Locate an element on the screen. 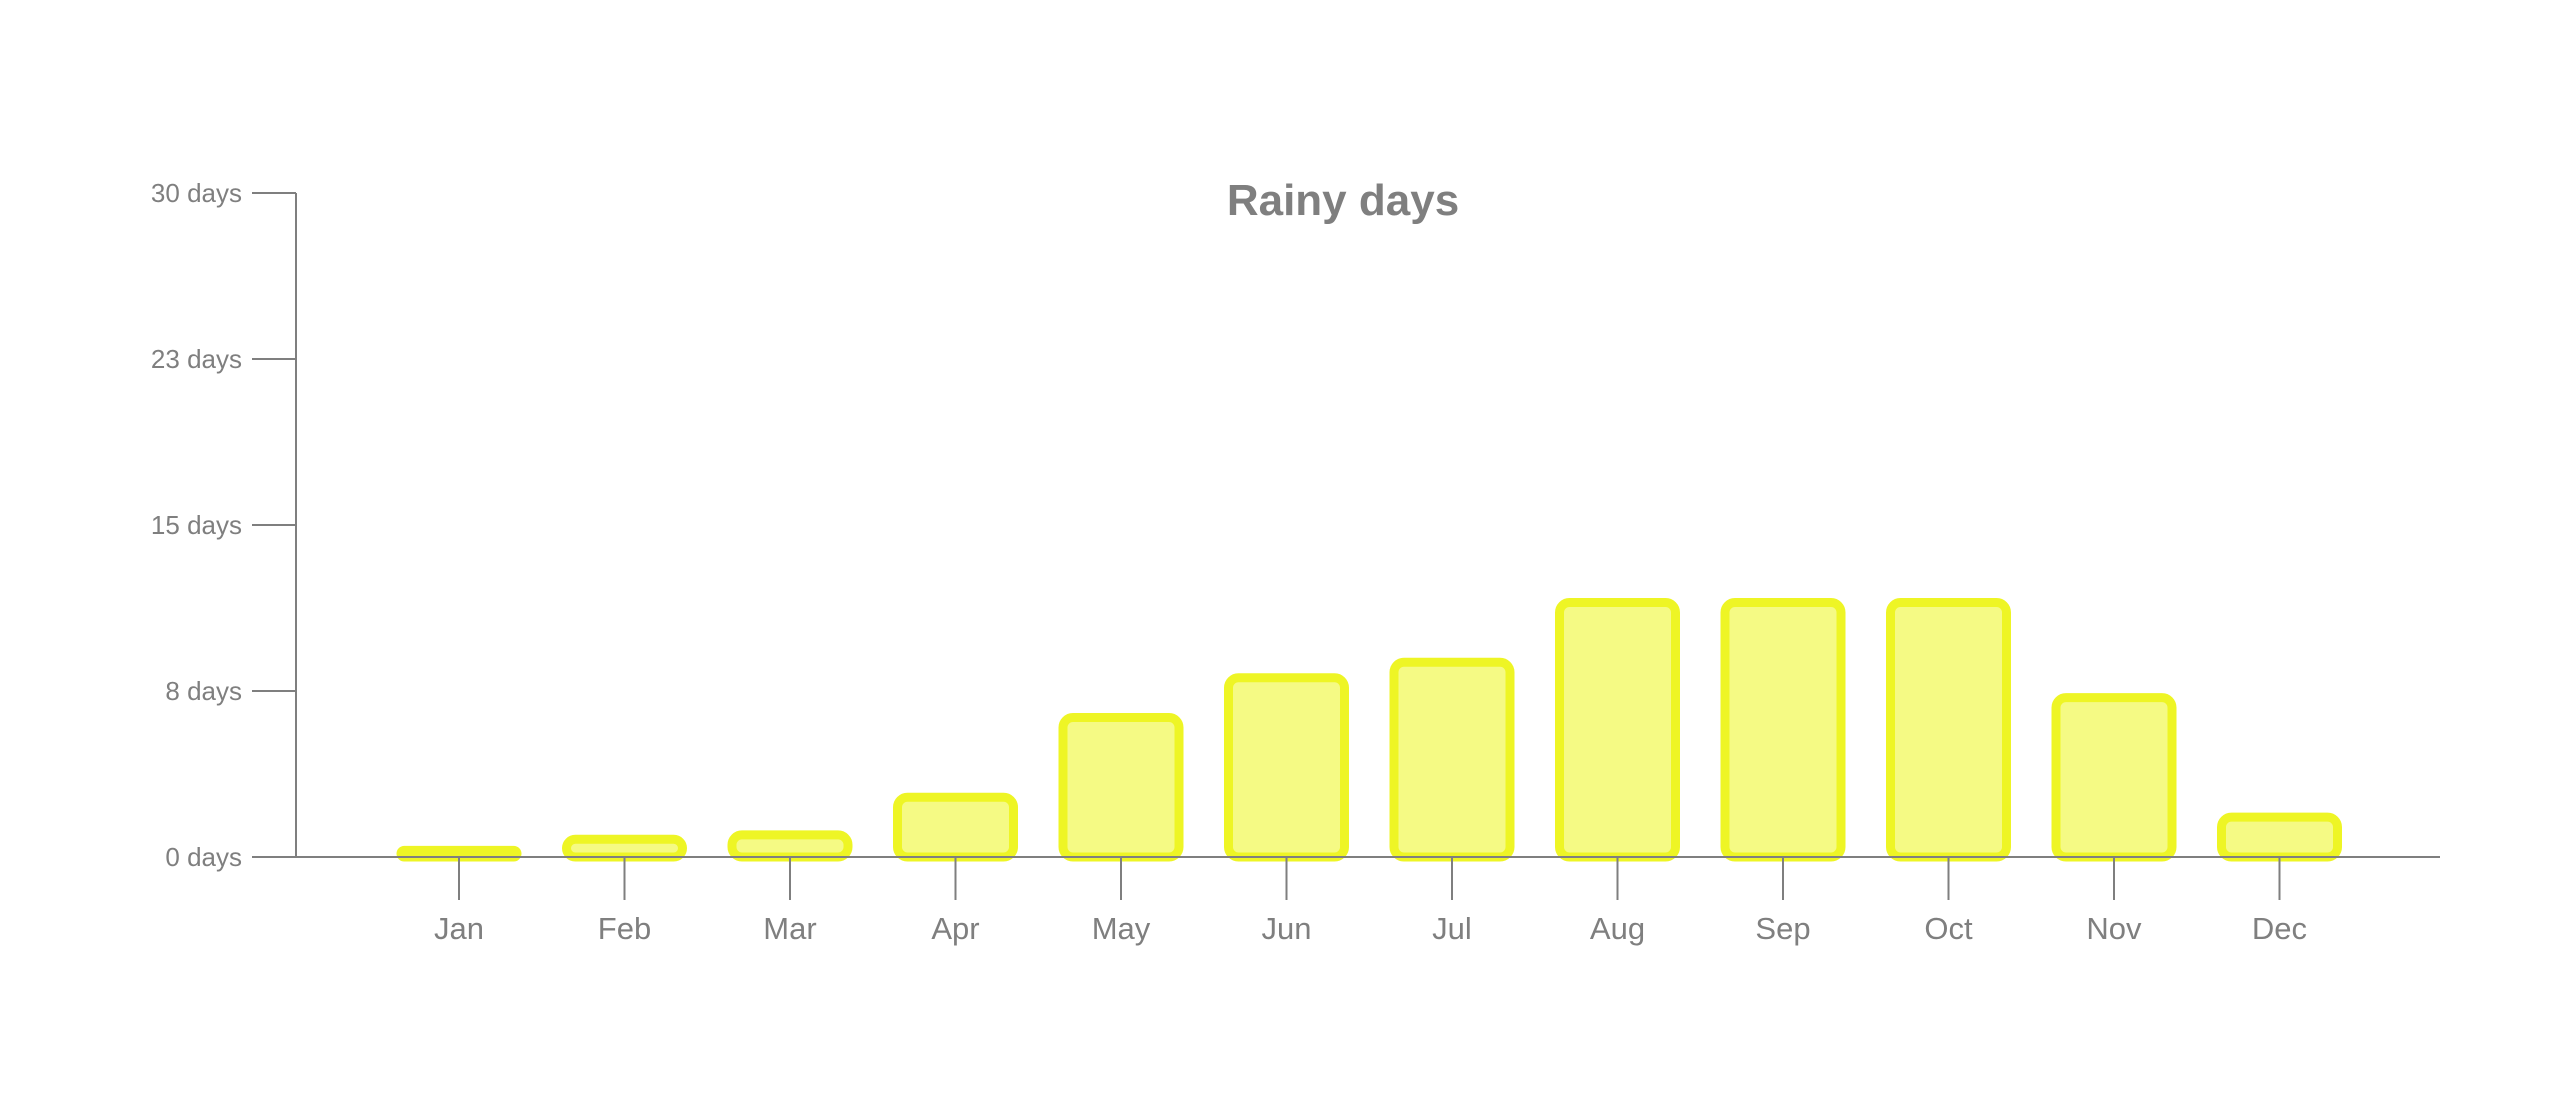 This screenshot has width=2560, height=1120. y-tick-label: 15 days is located at coordinates (196, 525).